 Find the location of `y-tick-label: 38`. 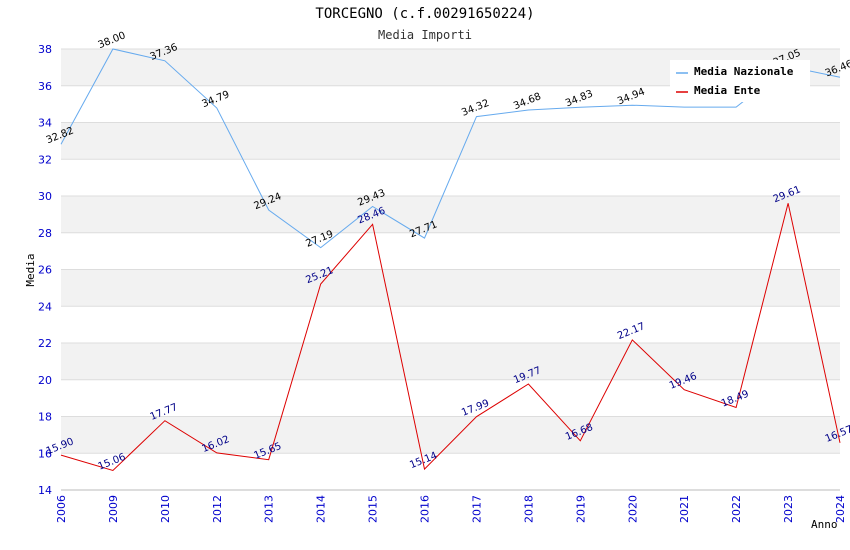

y-tick-label: 38 is located at coordinates (45, 49).